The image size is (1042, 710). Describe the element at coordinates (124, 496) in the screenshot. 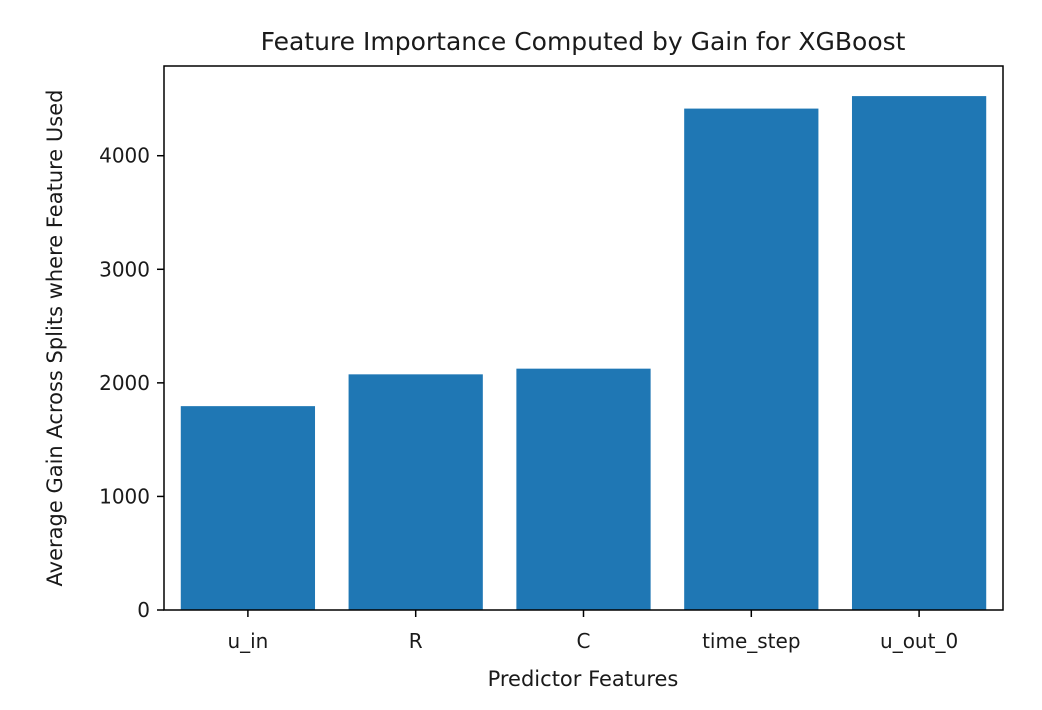

I see `y-tick-label-1000: 1000` at that location.